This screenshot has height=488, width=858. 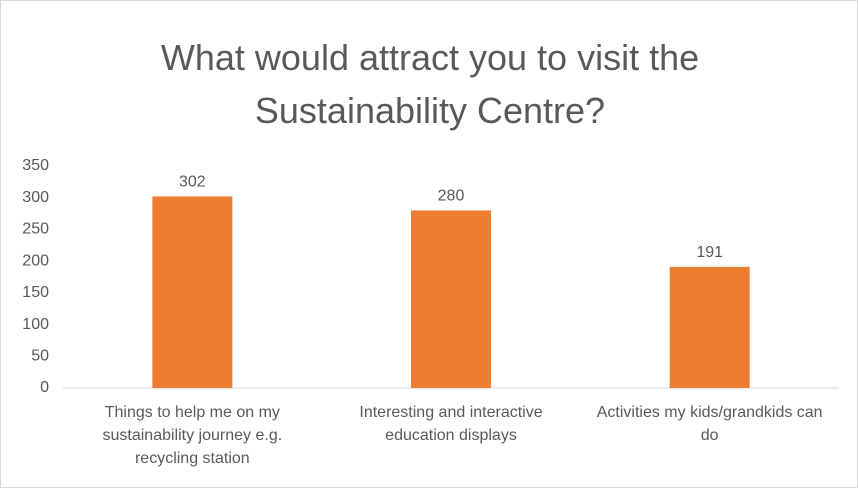 I want to click on y-tick-label: 0, so click(x=44, y=387).